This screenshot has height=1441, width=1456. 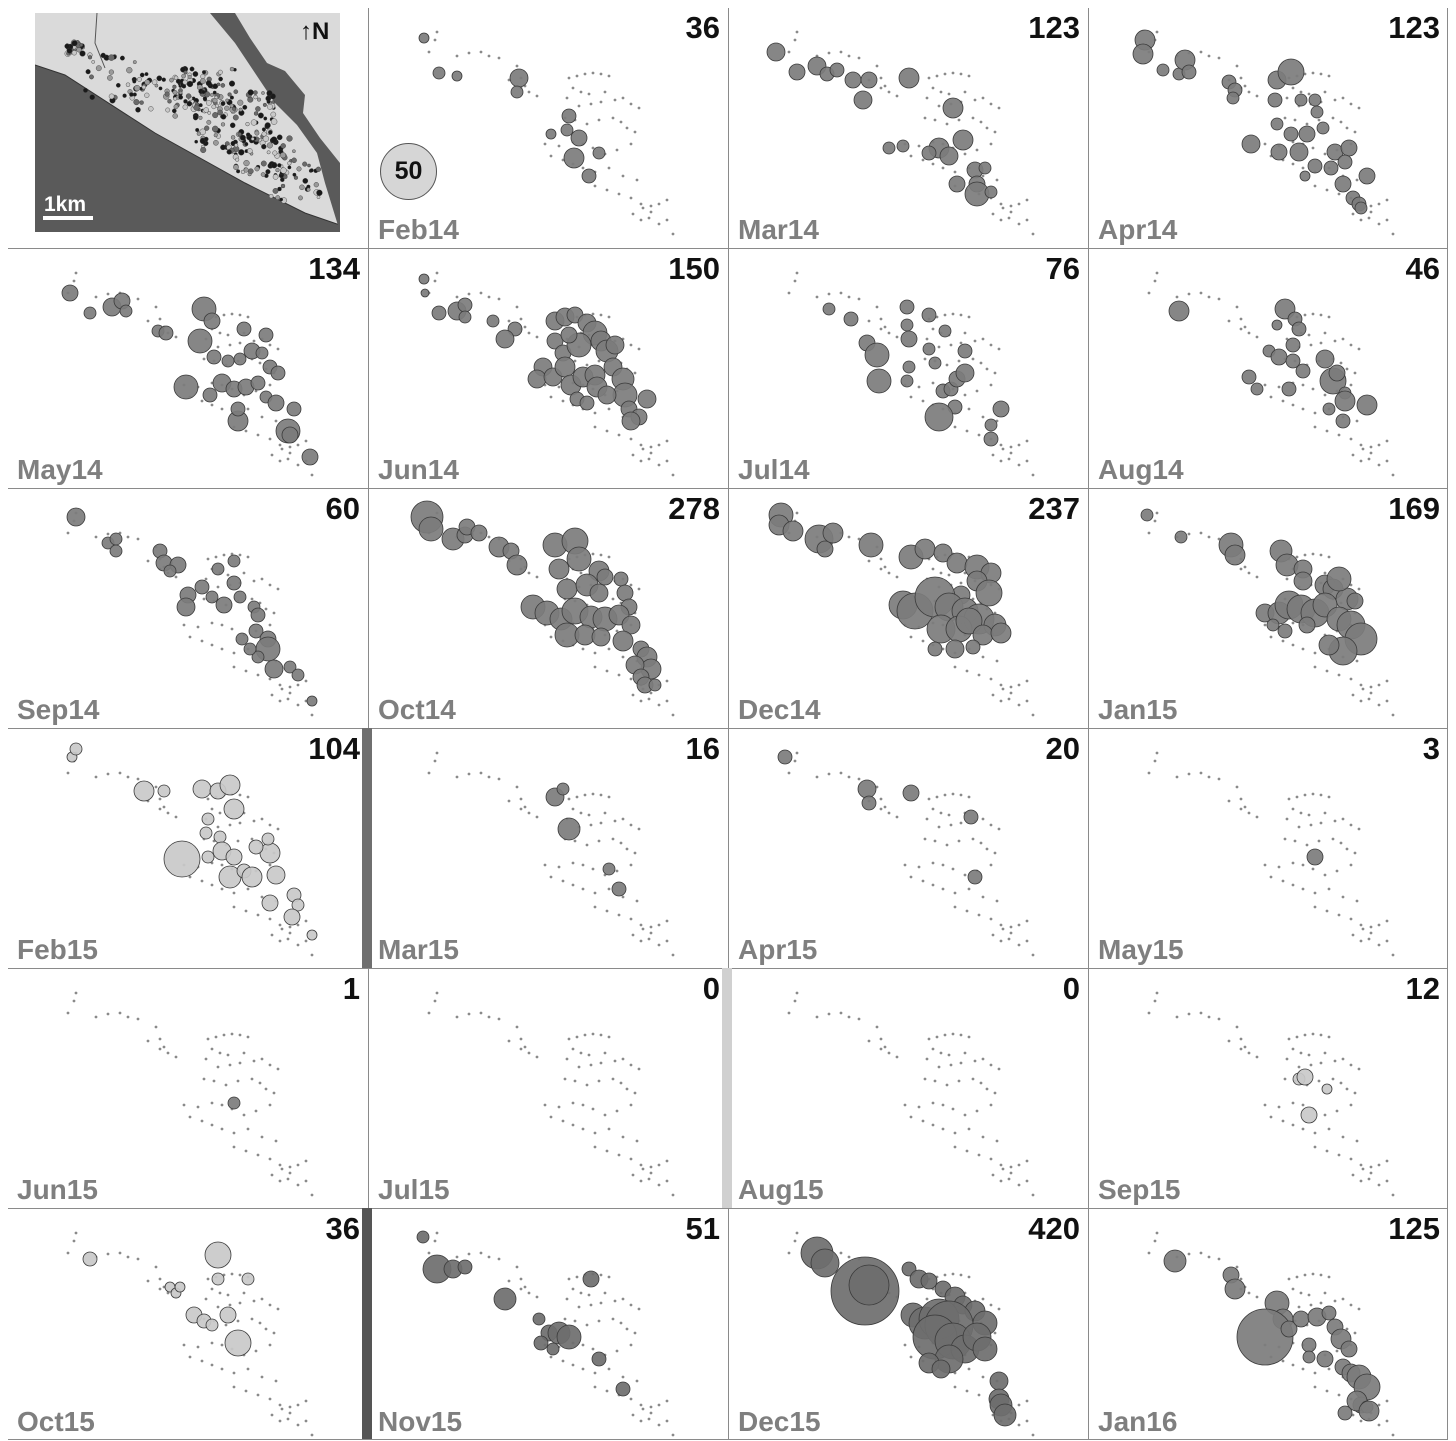 I want to click on panel-month-label: Feb15, so click(x=57, y=950).